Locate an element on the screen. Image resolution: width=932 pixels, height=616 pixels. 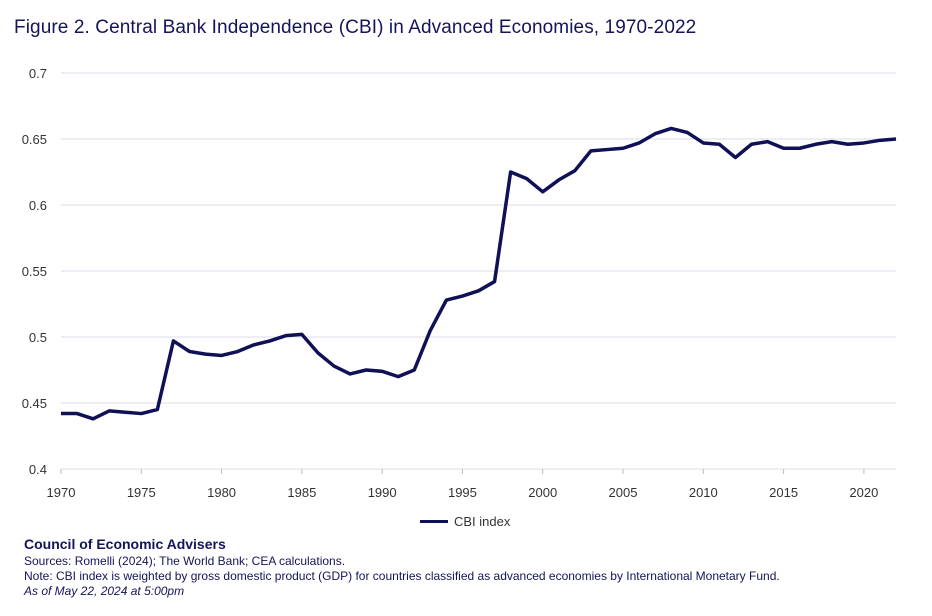
y-tick-label: 0.6 is located at coordinates (38, 205).